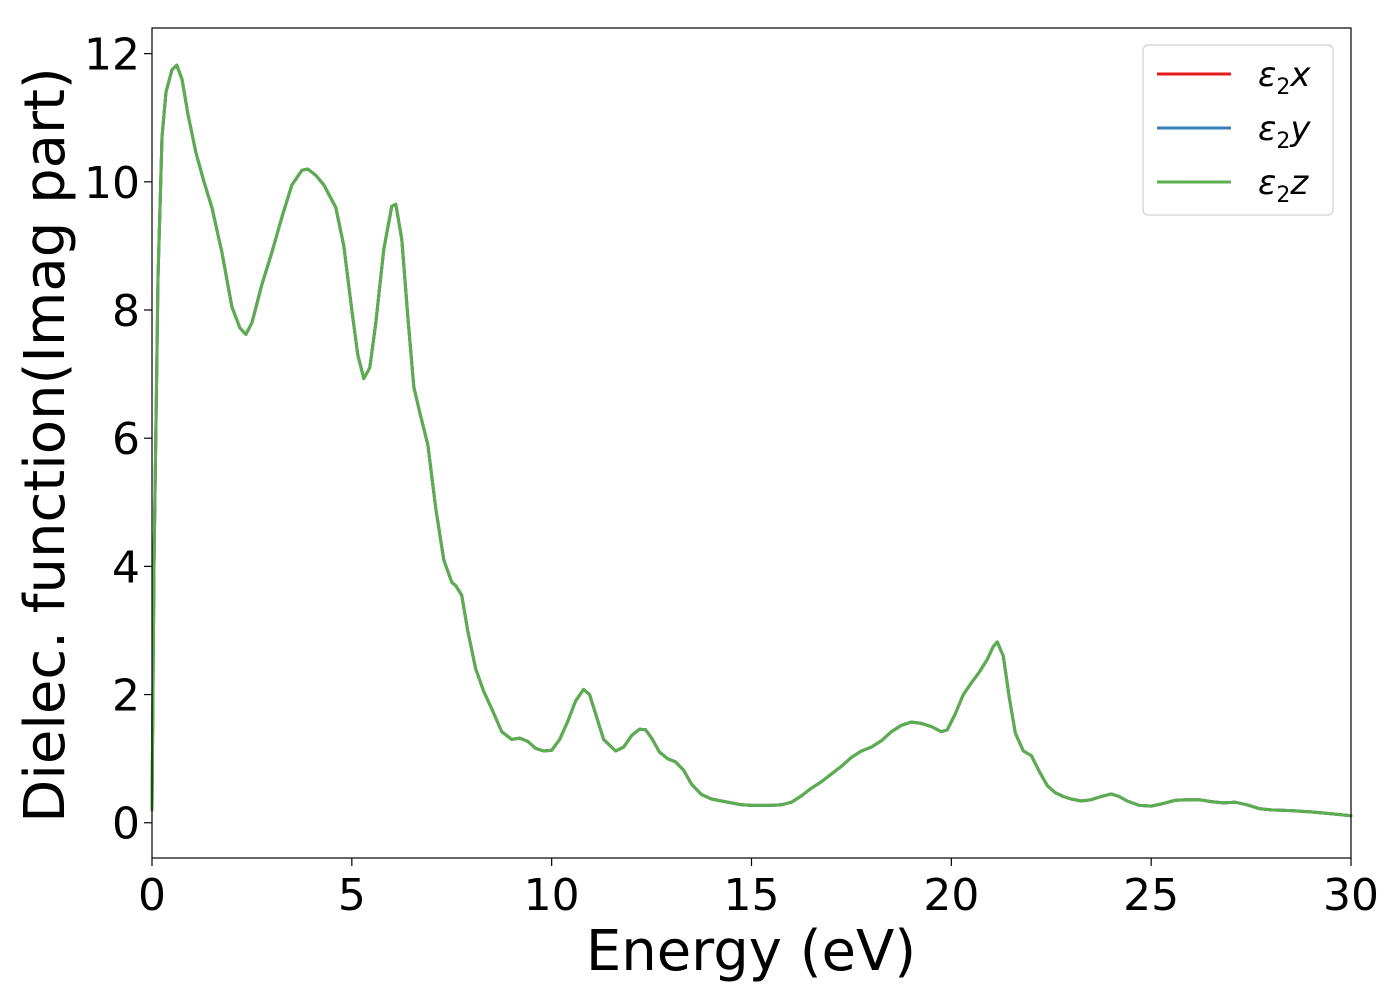 This screenshot has width=1400, height=1000. I want to click on y-tick-label: 10, so click(112, 183).